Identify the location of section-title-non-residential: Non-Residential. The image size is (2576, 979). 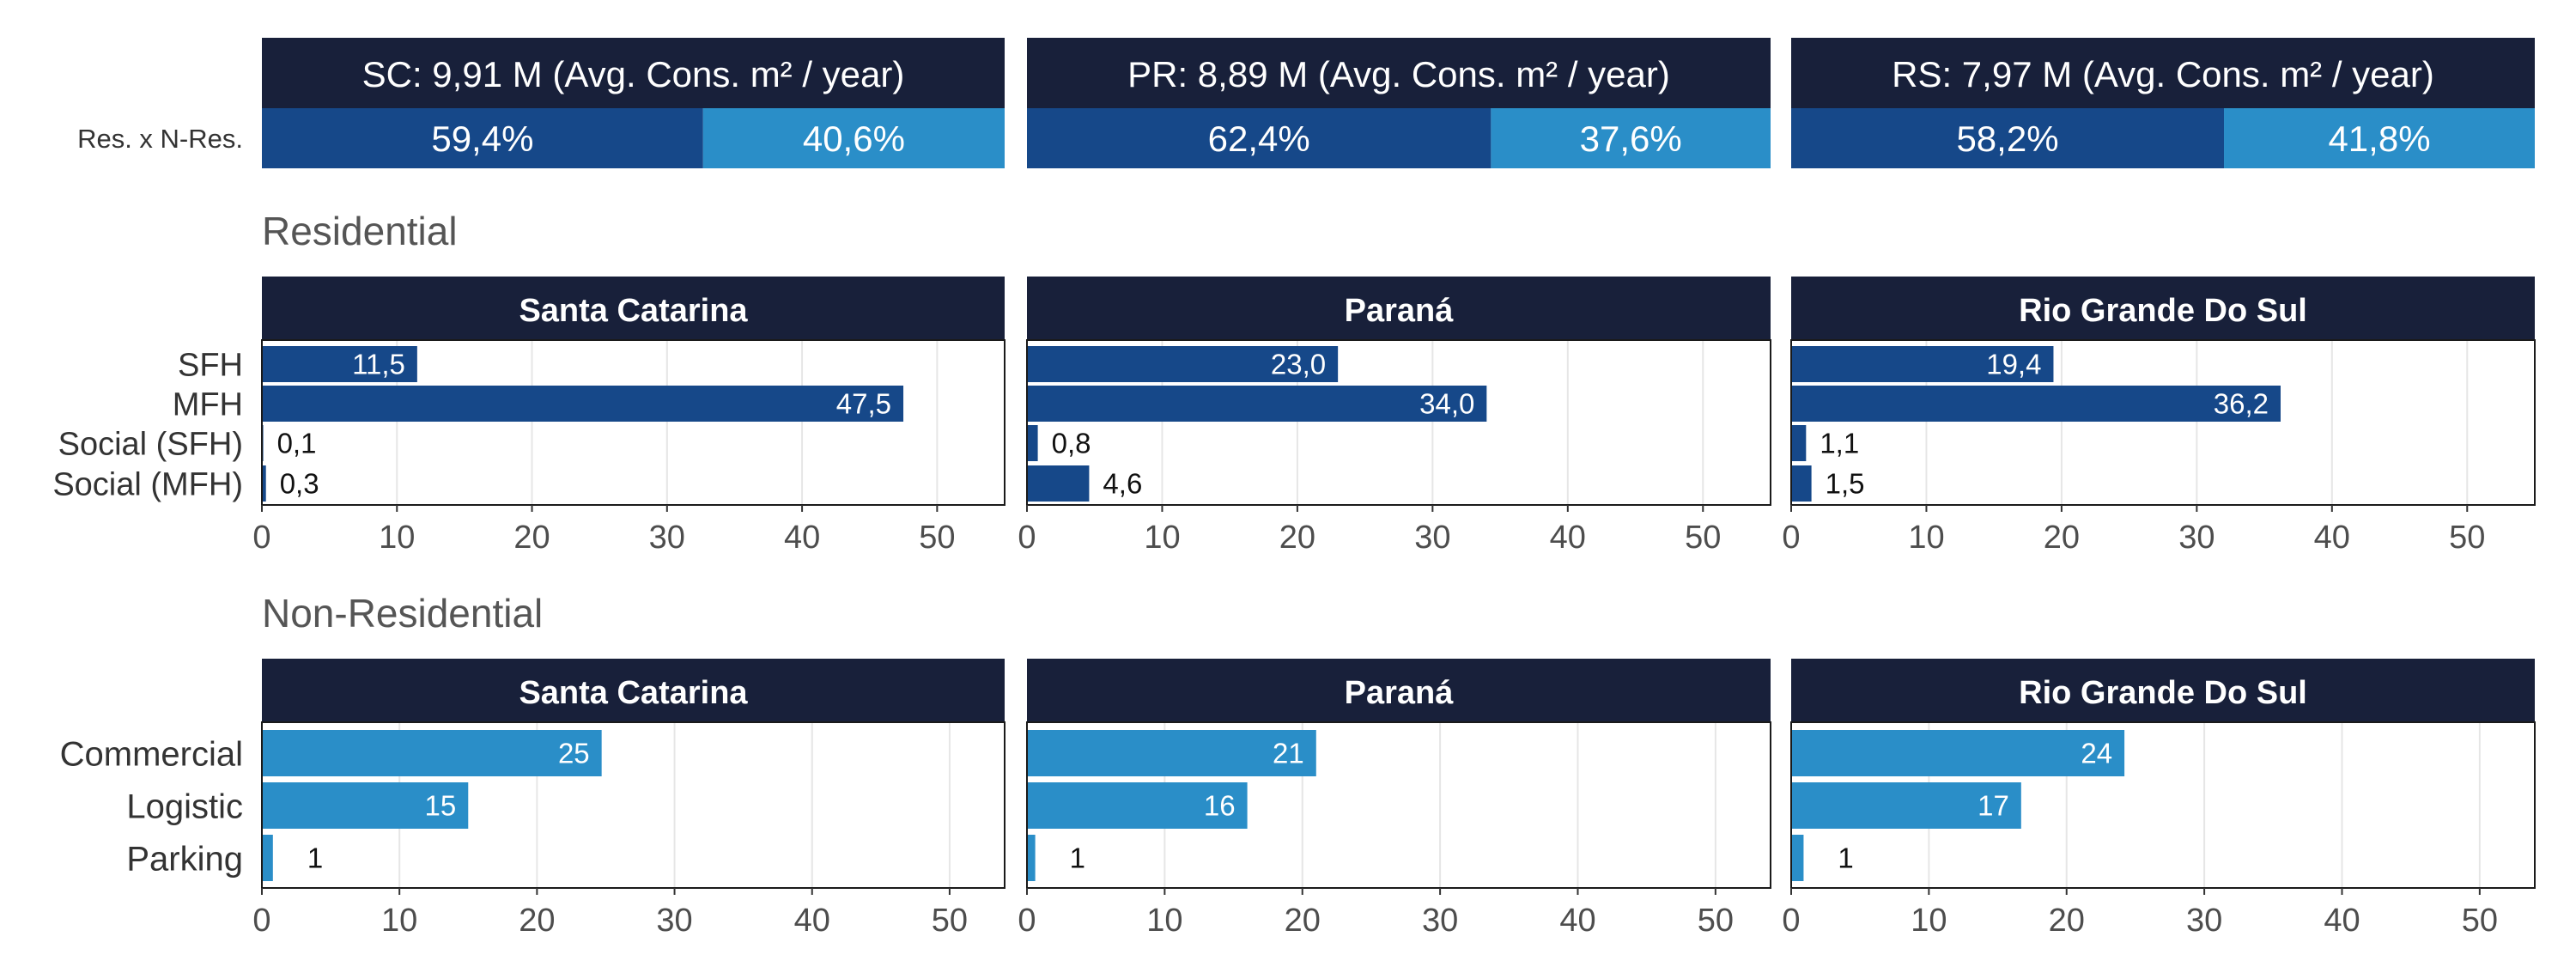
(402, 613).